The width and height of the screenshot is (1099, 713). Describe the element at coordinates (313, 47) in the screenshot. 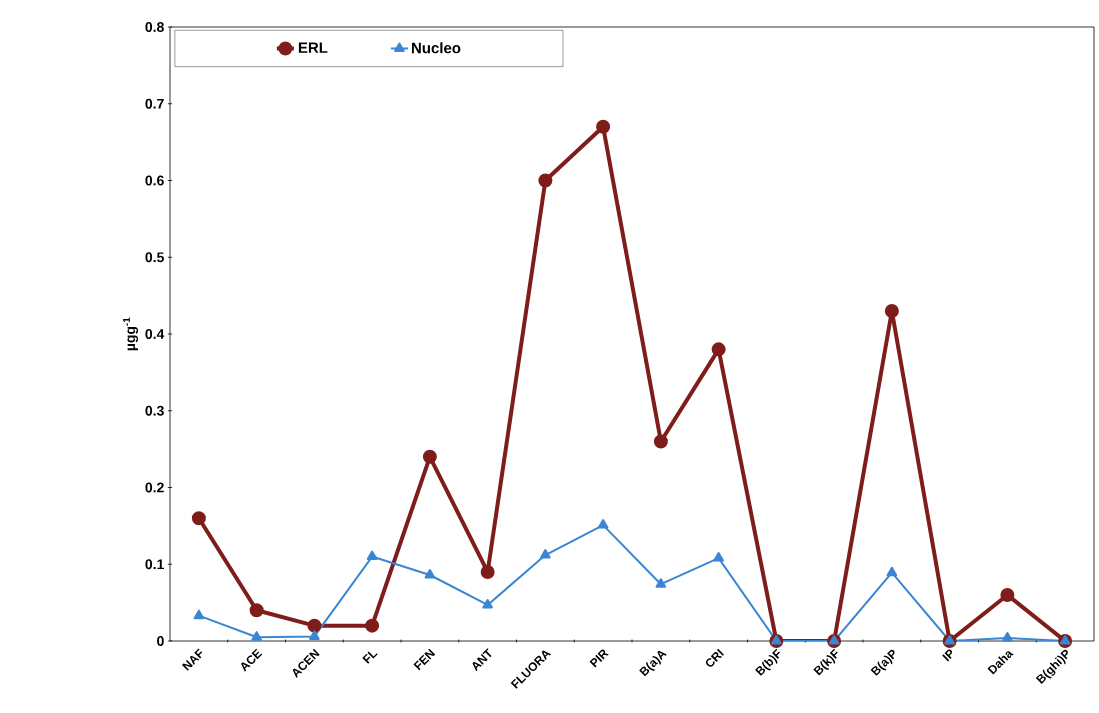

I see `legend-label: ERL` at that location.